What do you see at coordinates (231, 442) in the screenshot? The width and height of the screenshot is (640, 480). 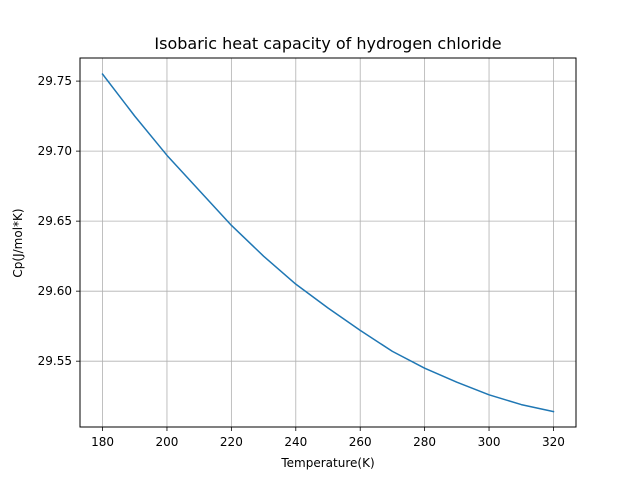 I see `x-tick-label: 220` at bounding box center [231, 442].